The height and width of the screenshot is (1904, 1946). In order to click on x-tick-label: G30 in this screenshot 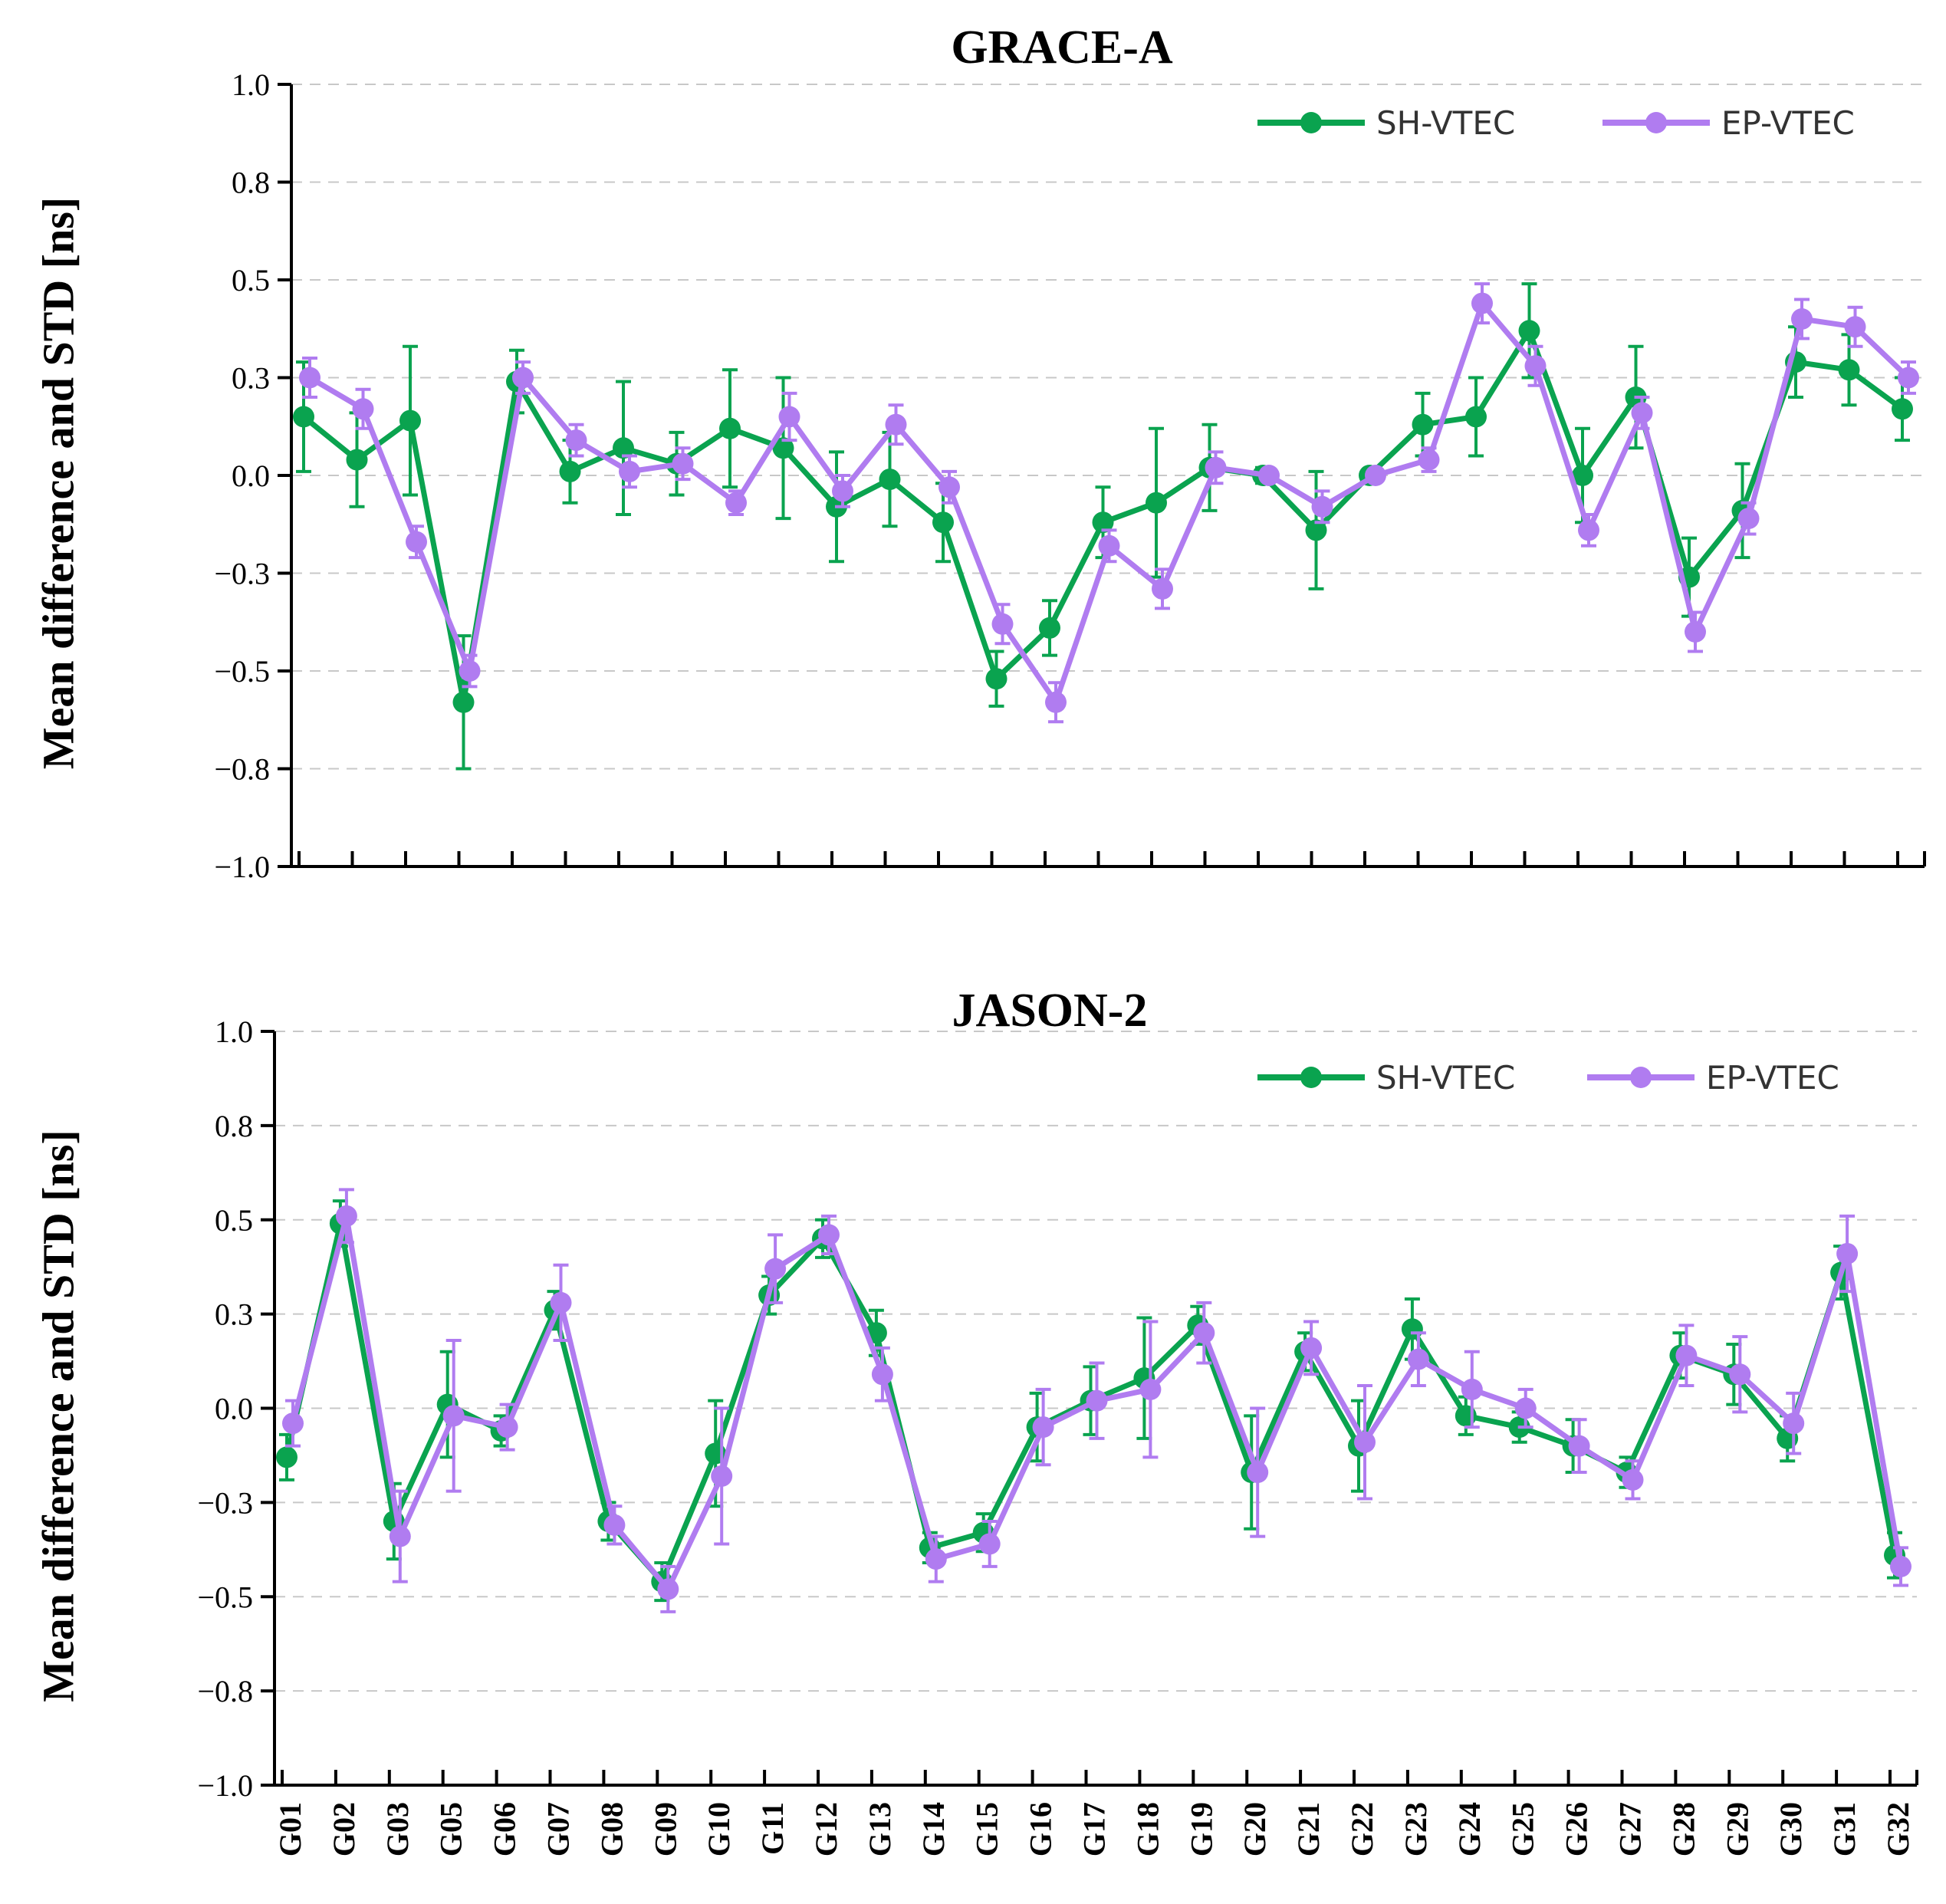, I will do `click(1791, 1829)`.